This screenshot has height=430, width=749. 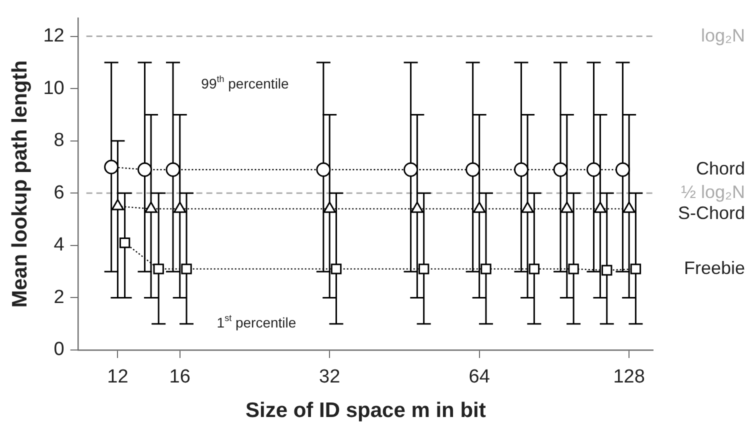 What do you see at coordinates (629, 377) in the screenshot?
I see `x-tick-label: 128` at bounding box center [629, 377].